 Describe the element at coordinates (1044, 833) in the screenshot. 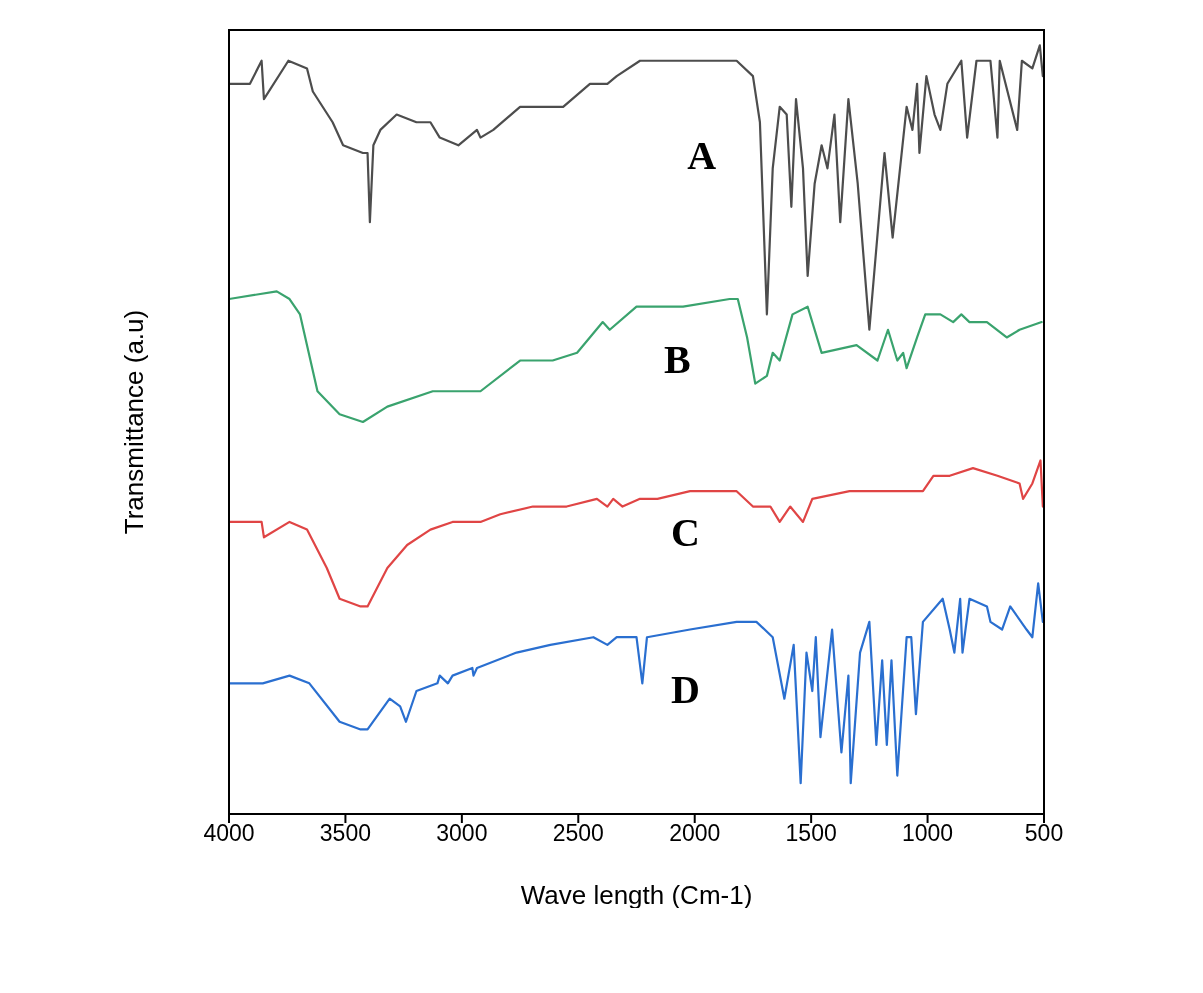

I see `x-tick-label: 500` at that location.